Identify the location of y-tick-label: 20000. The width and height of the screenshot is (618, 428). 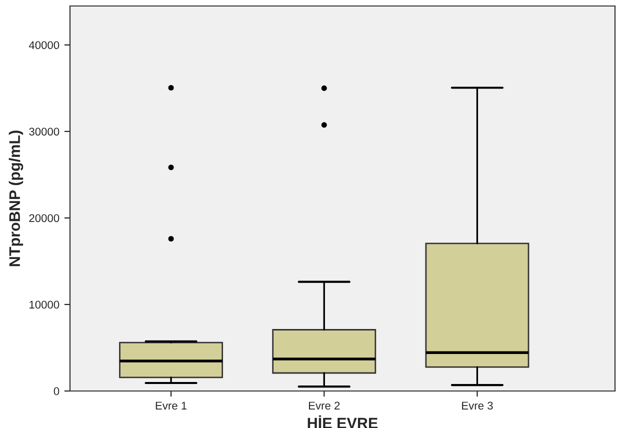
(44, 218).